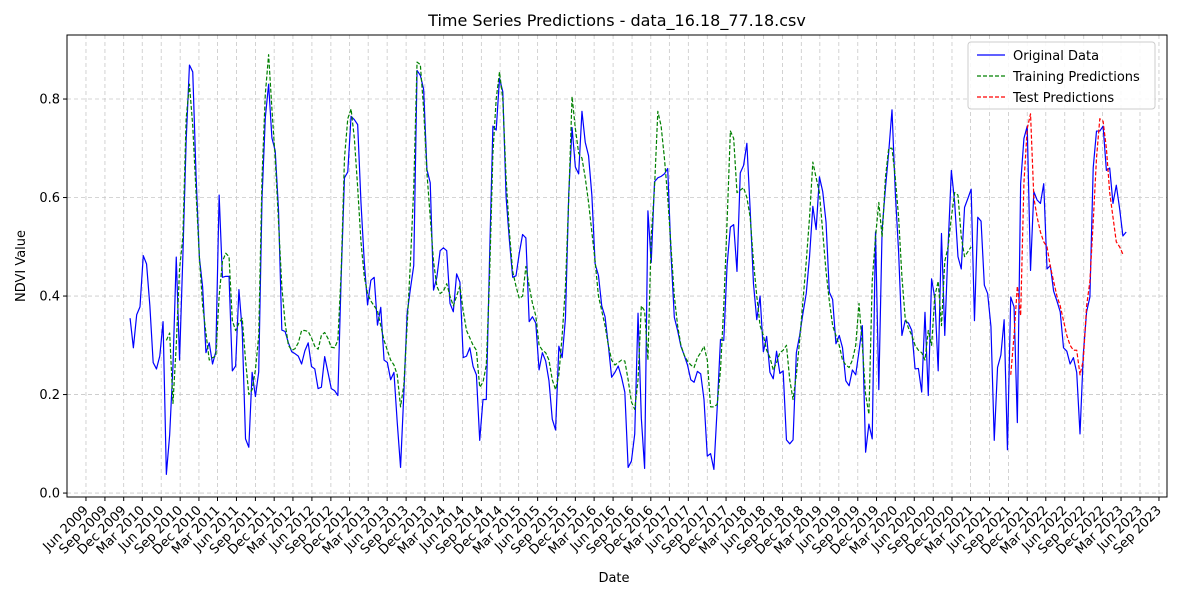 This screenshot has height=600, width=1200. Describe the element at coordinates (21, 266) in the screenshot. I see `y-axis-label: NDVI Value` at that location.